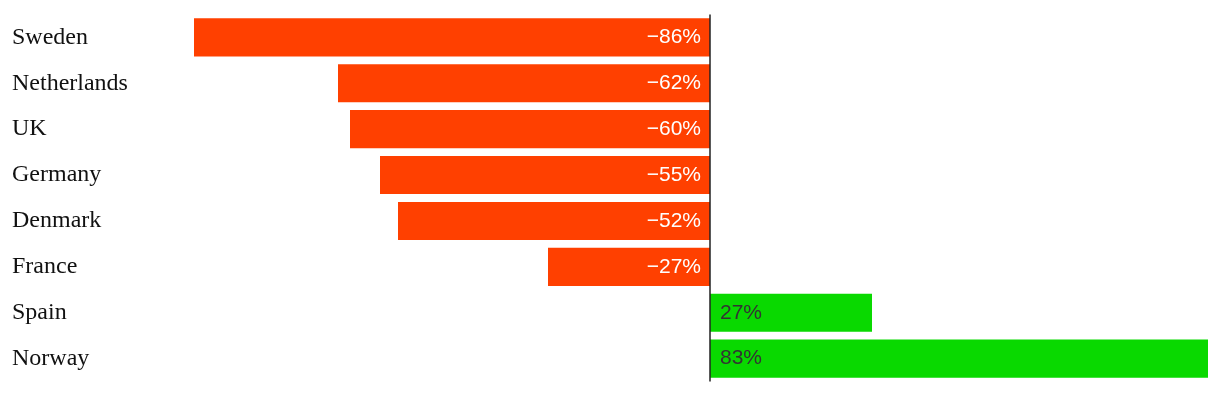  I want to click on data-label: −55%, so click(673, 173).